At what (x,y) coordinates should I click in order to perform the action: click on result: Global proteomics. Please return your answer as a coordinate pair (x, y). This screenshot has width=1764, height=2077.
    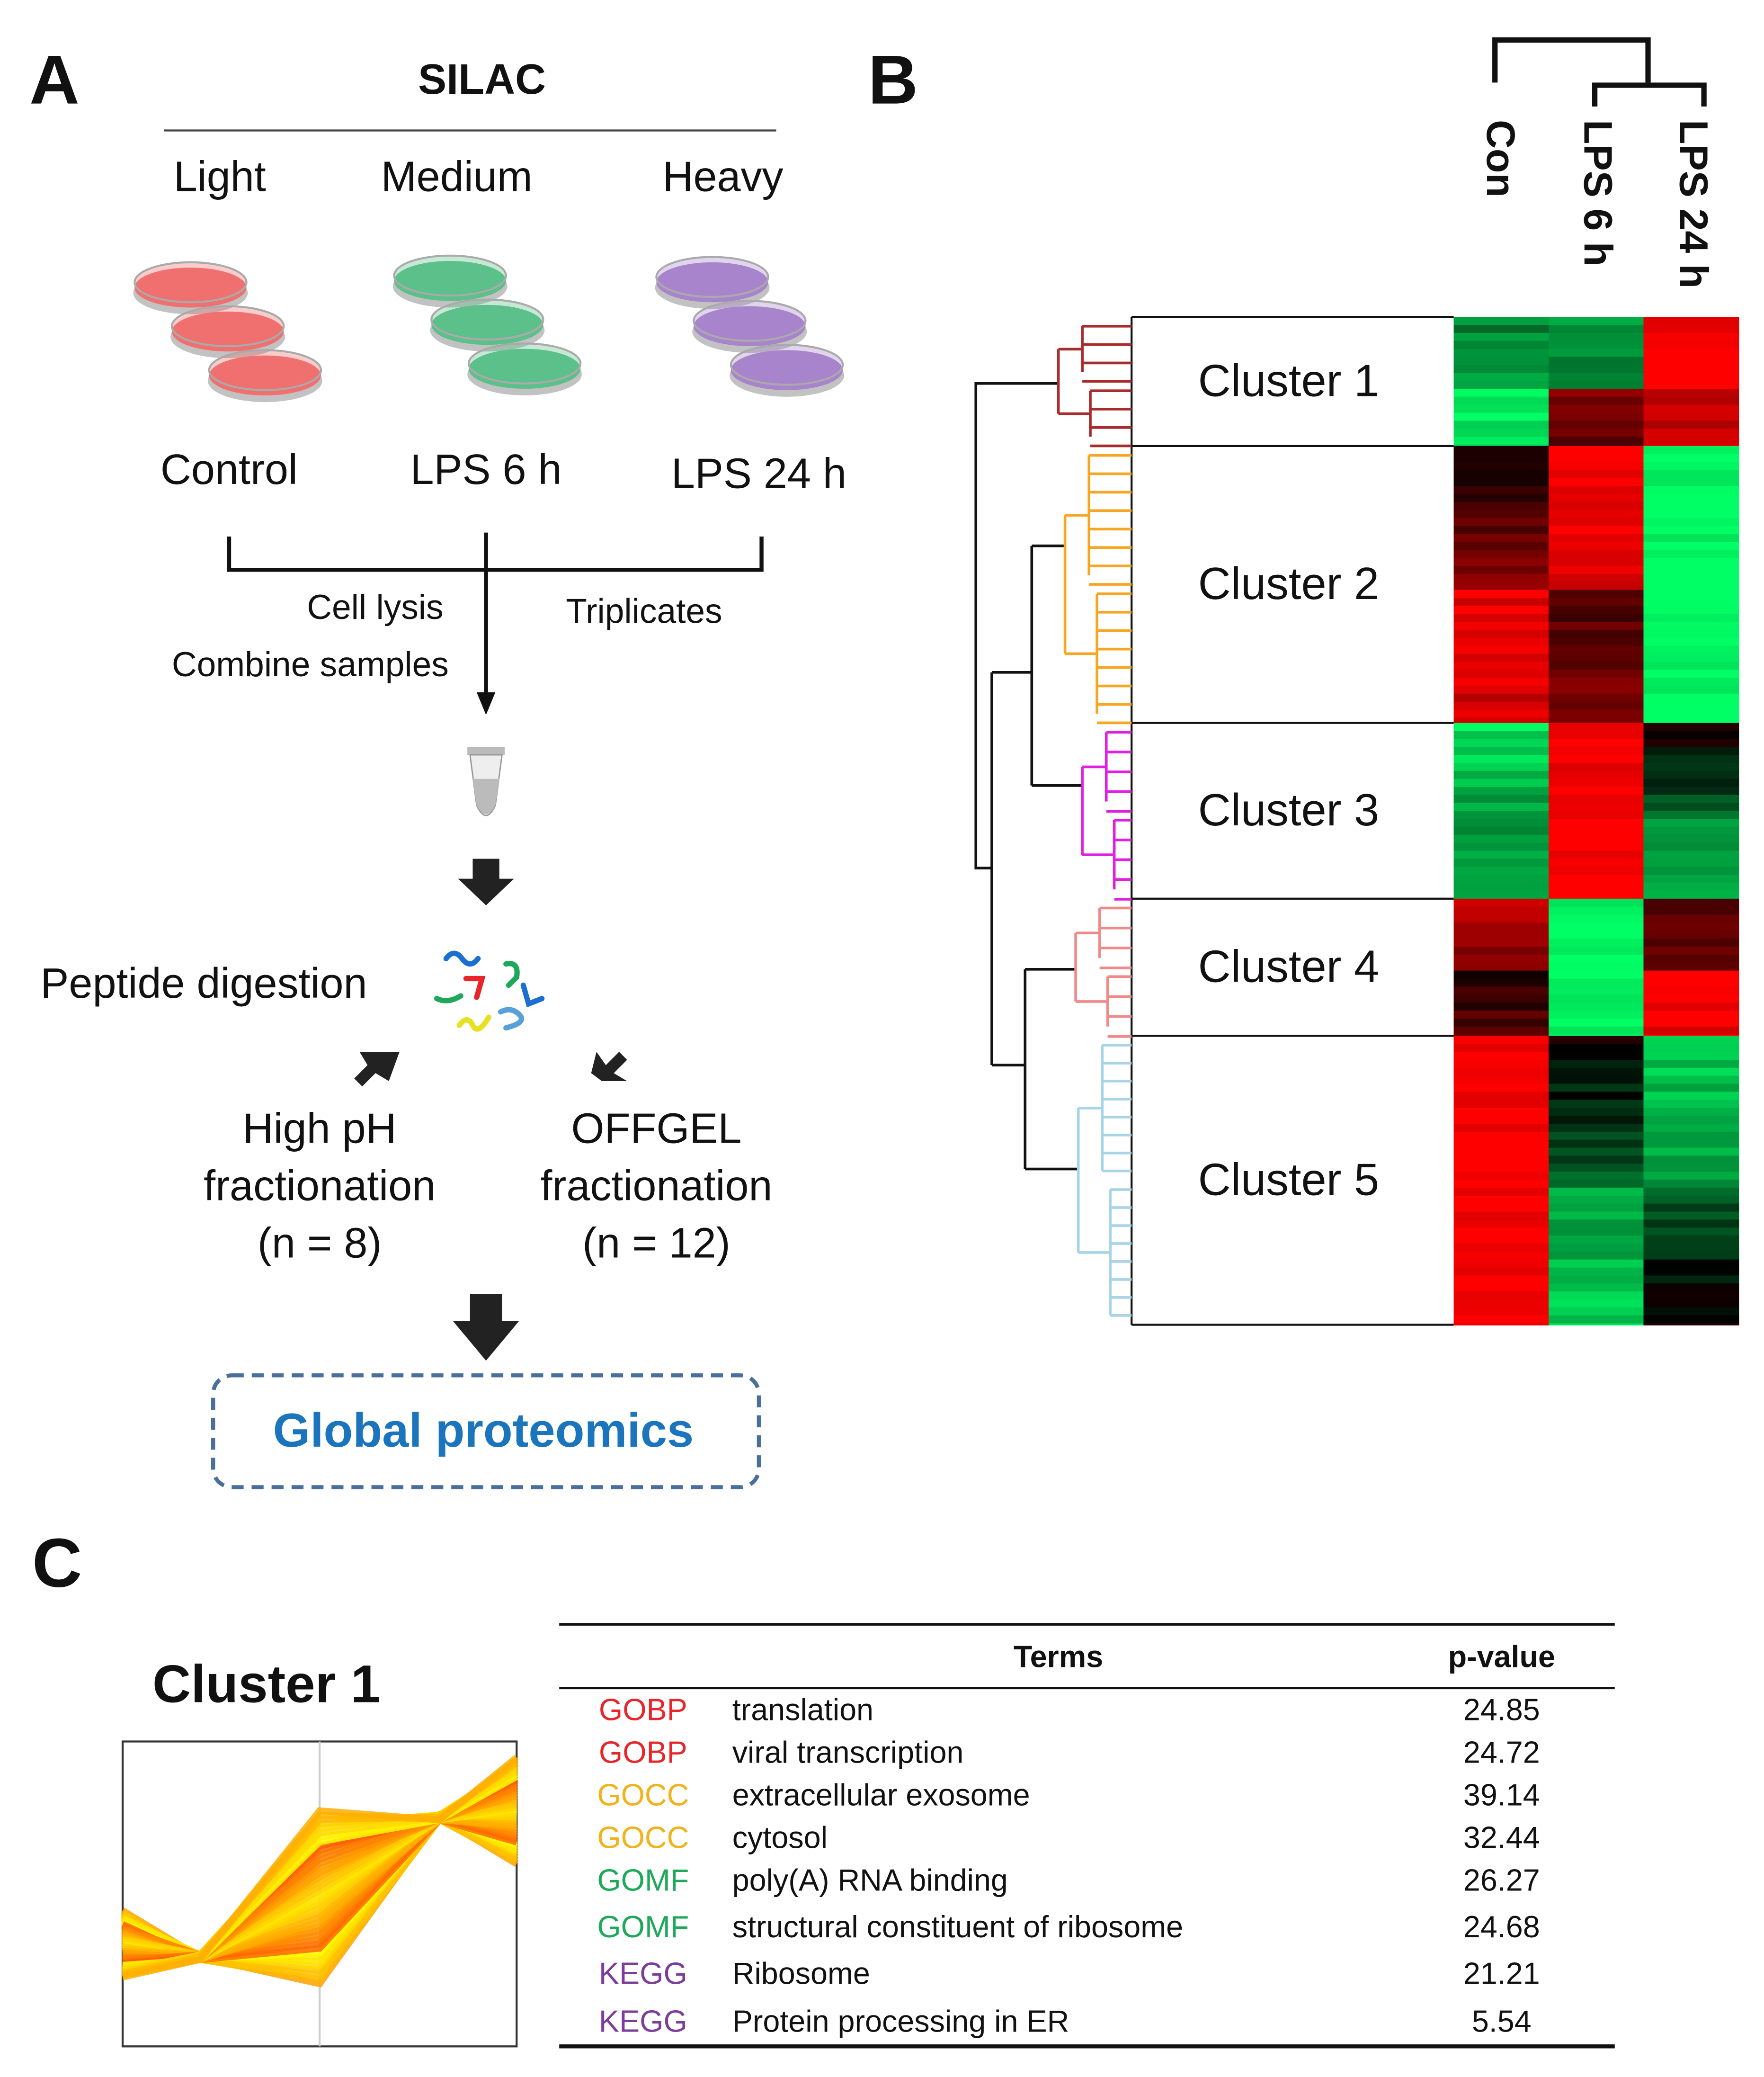
    Looking at the image, I should click on (483, 1431).